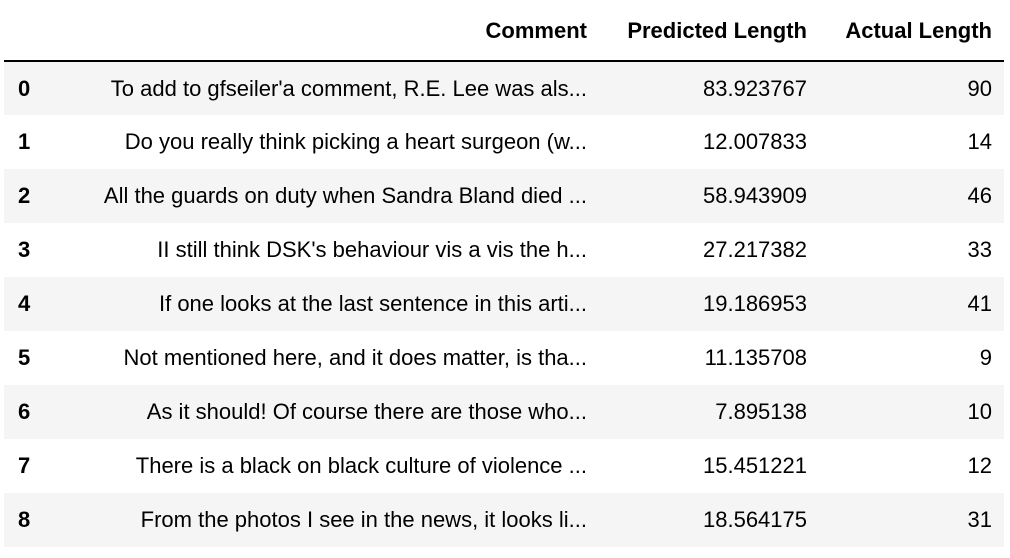 Image resolution: width=1010 pixels, height=558 pixels. I want to click on cell-actual-length: 41, so click(979, 303).